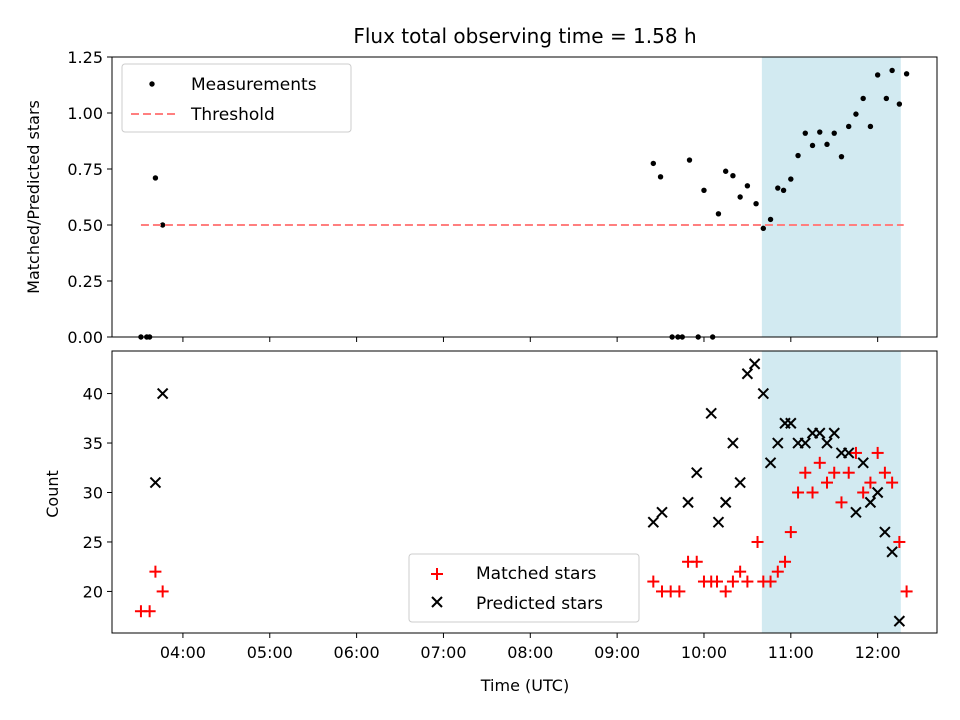 This screenshot has height=720, width=960. I want to click on bottom-y-axis-label: Count, so click(52, 494).